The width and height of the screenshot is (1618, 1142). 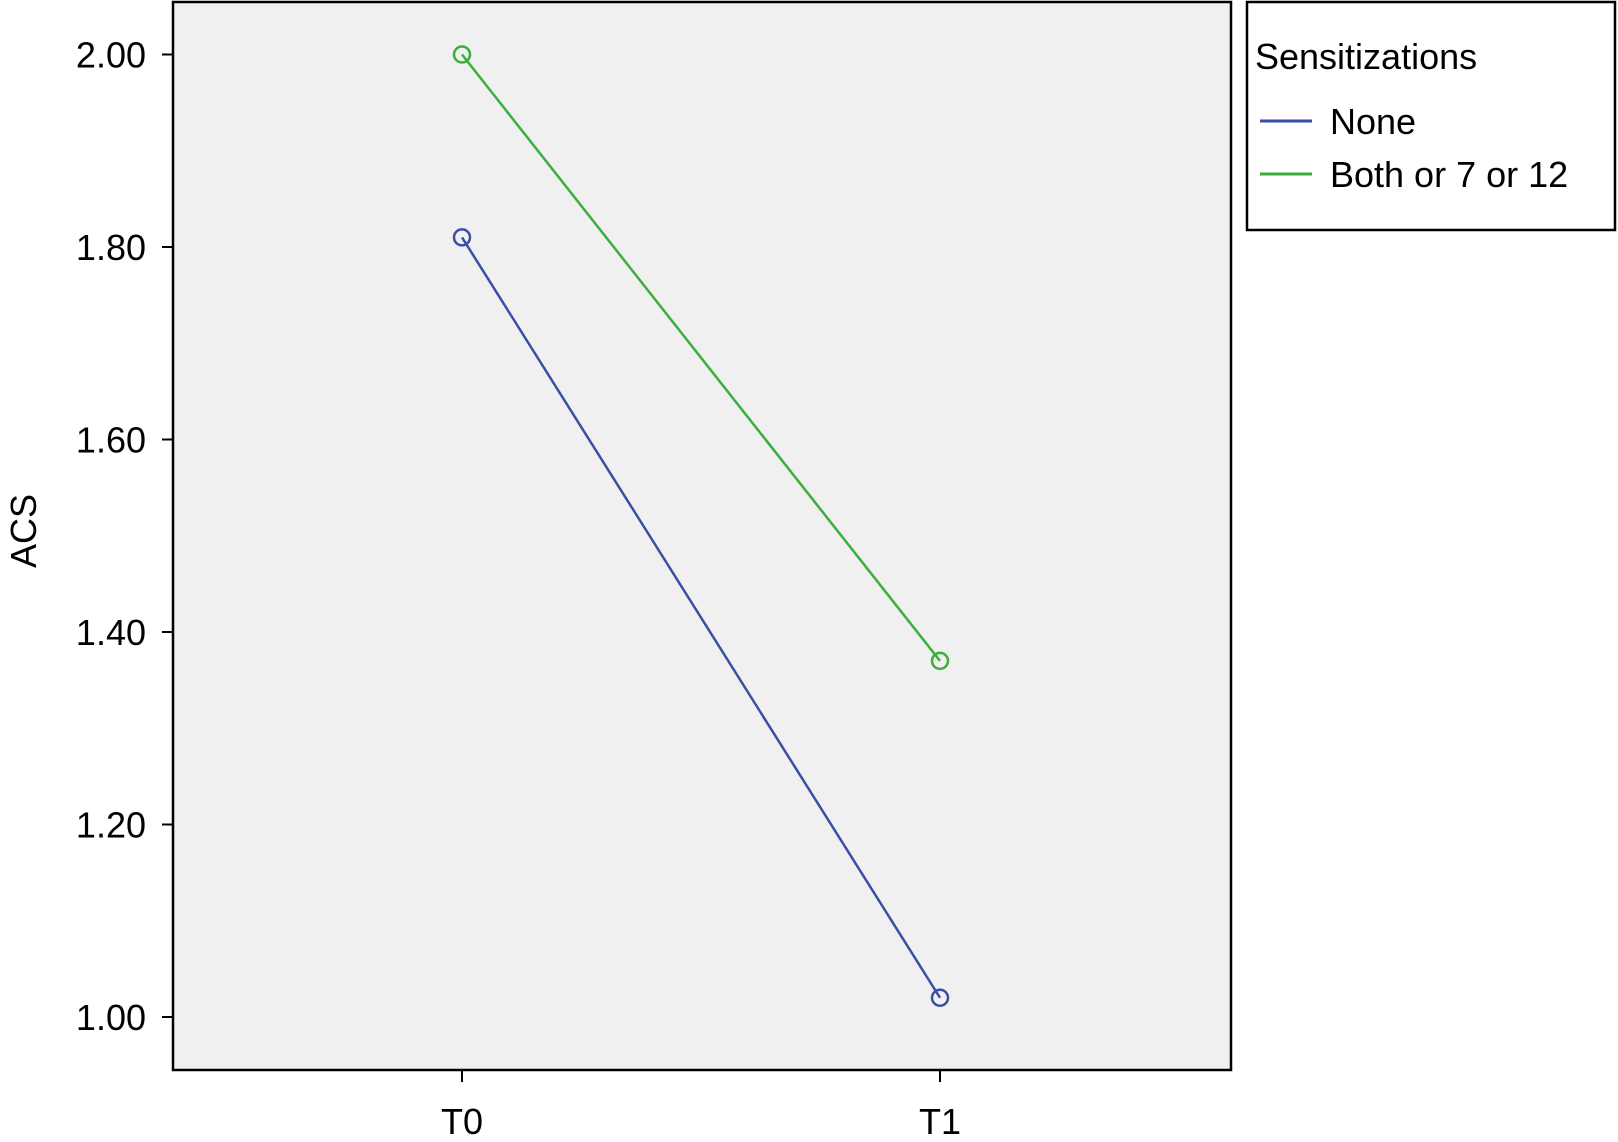 I want to click on legend: Sensitizations None Both or 7 or 12, so click(x=1431, y=116).